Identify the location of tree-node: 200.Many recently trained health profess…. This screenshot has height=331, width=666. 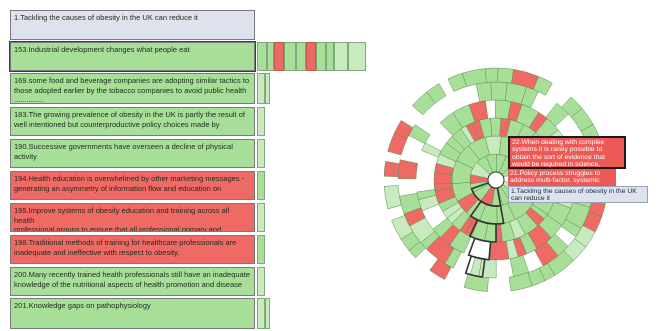
(132, 281).